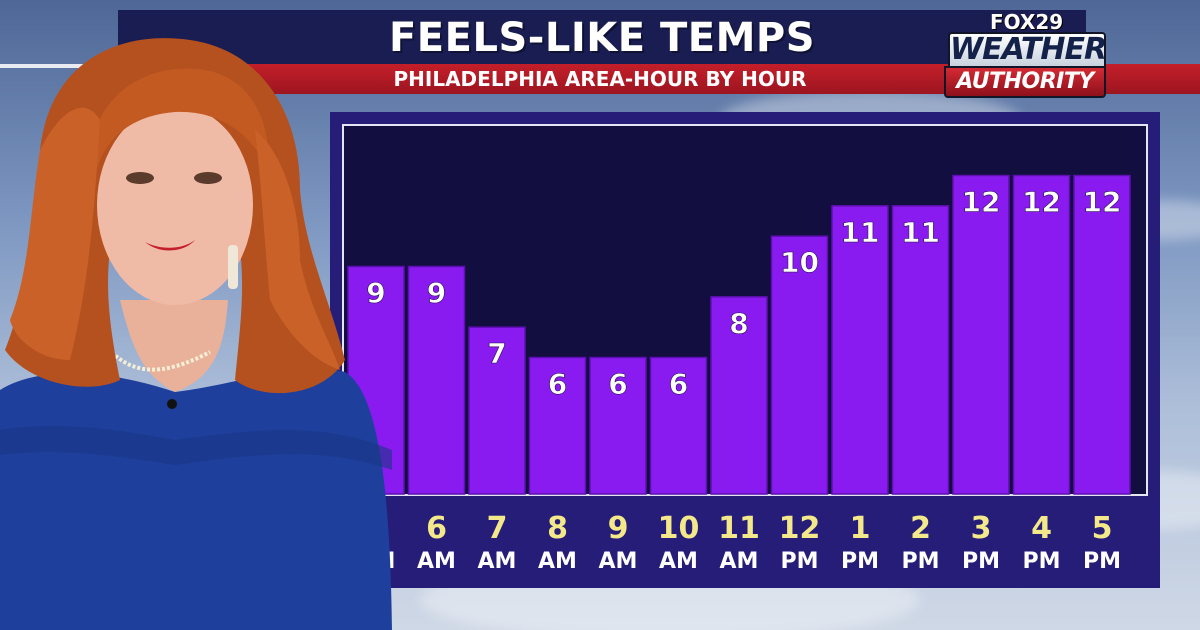 This screenshot has height=630, width=1200. What do you see at coordinates (981, 528) in the screenshot?
I see `hour-tick-label-10: 3` at bounding box center [981, 528].